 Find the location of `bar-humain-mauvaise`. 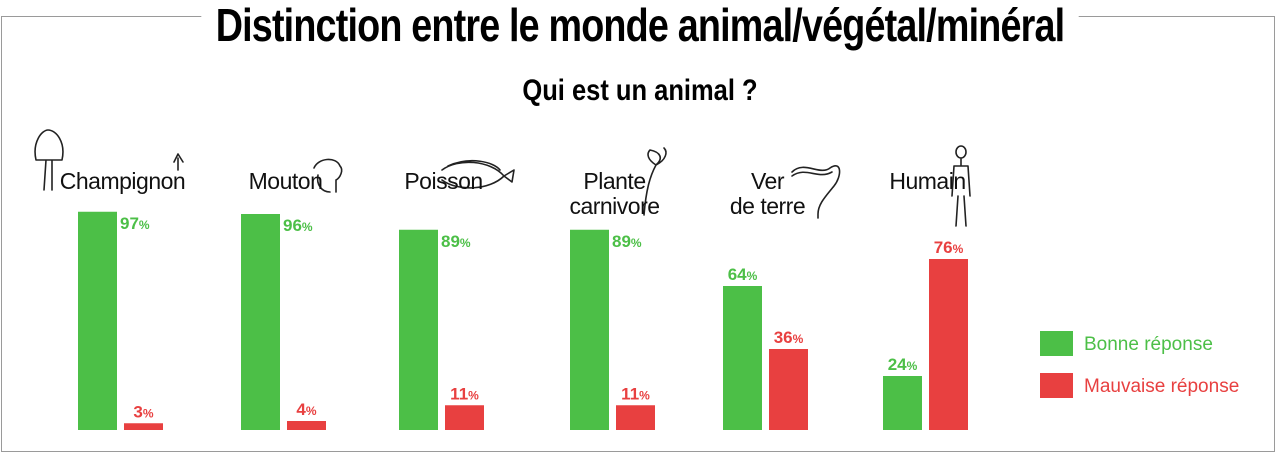

bar-humain-mauvaise is located at coordinates (948, 344).